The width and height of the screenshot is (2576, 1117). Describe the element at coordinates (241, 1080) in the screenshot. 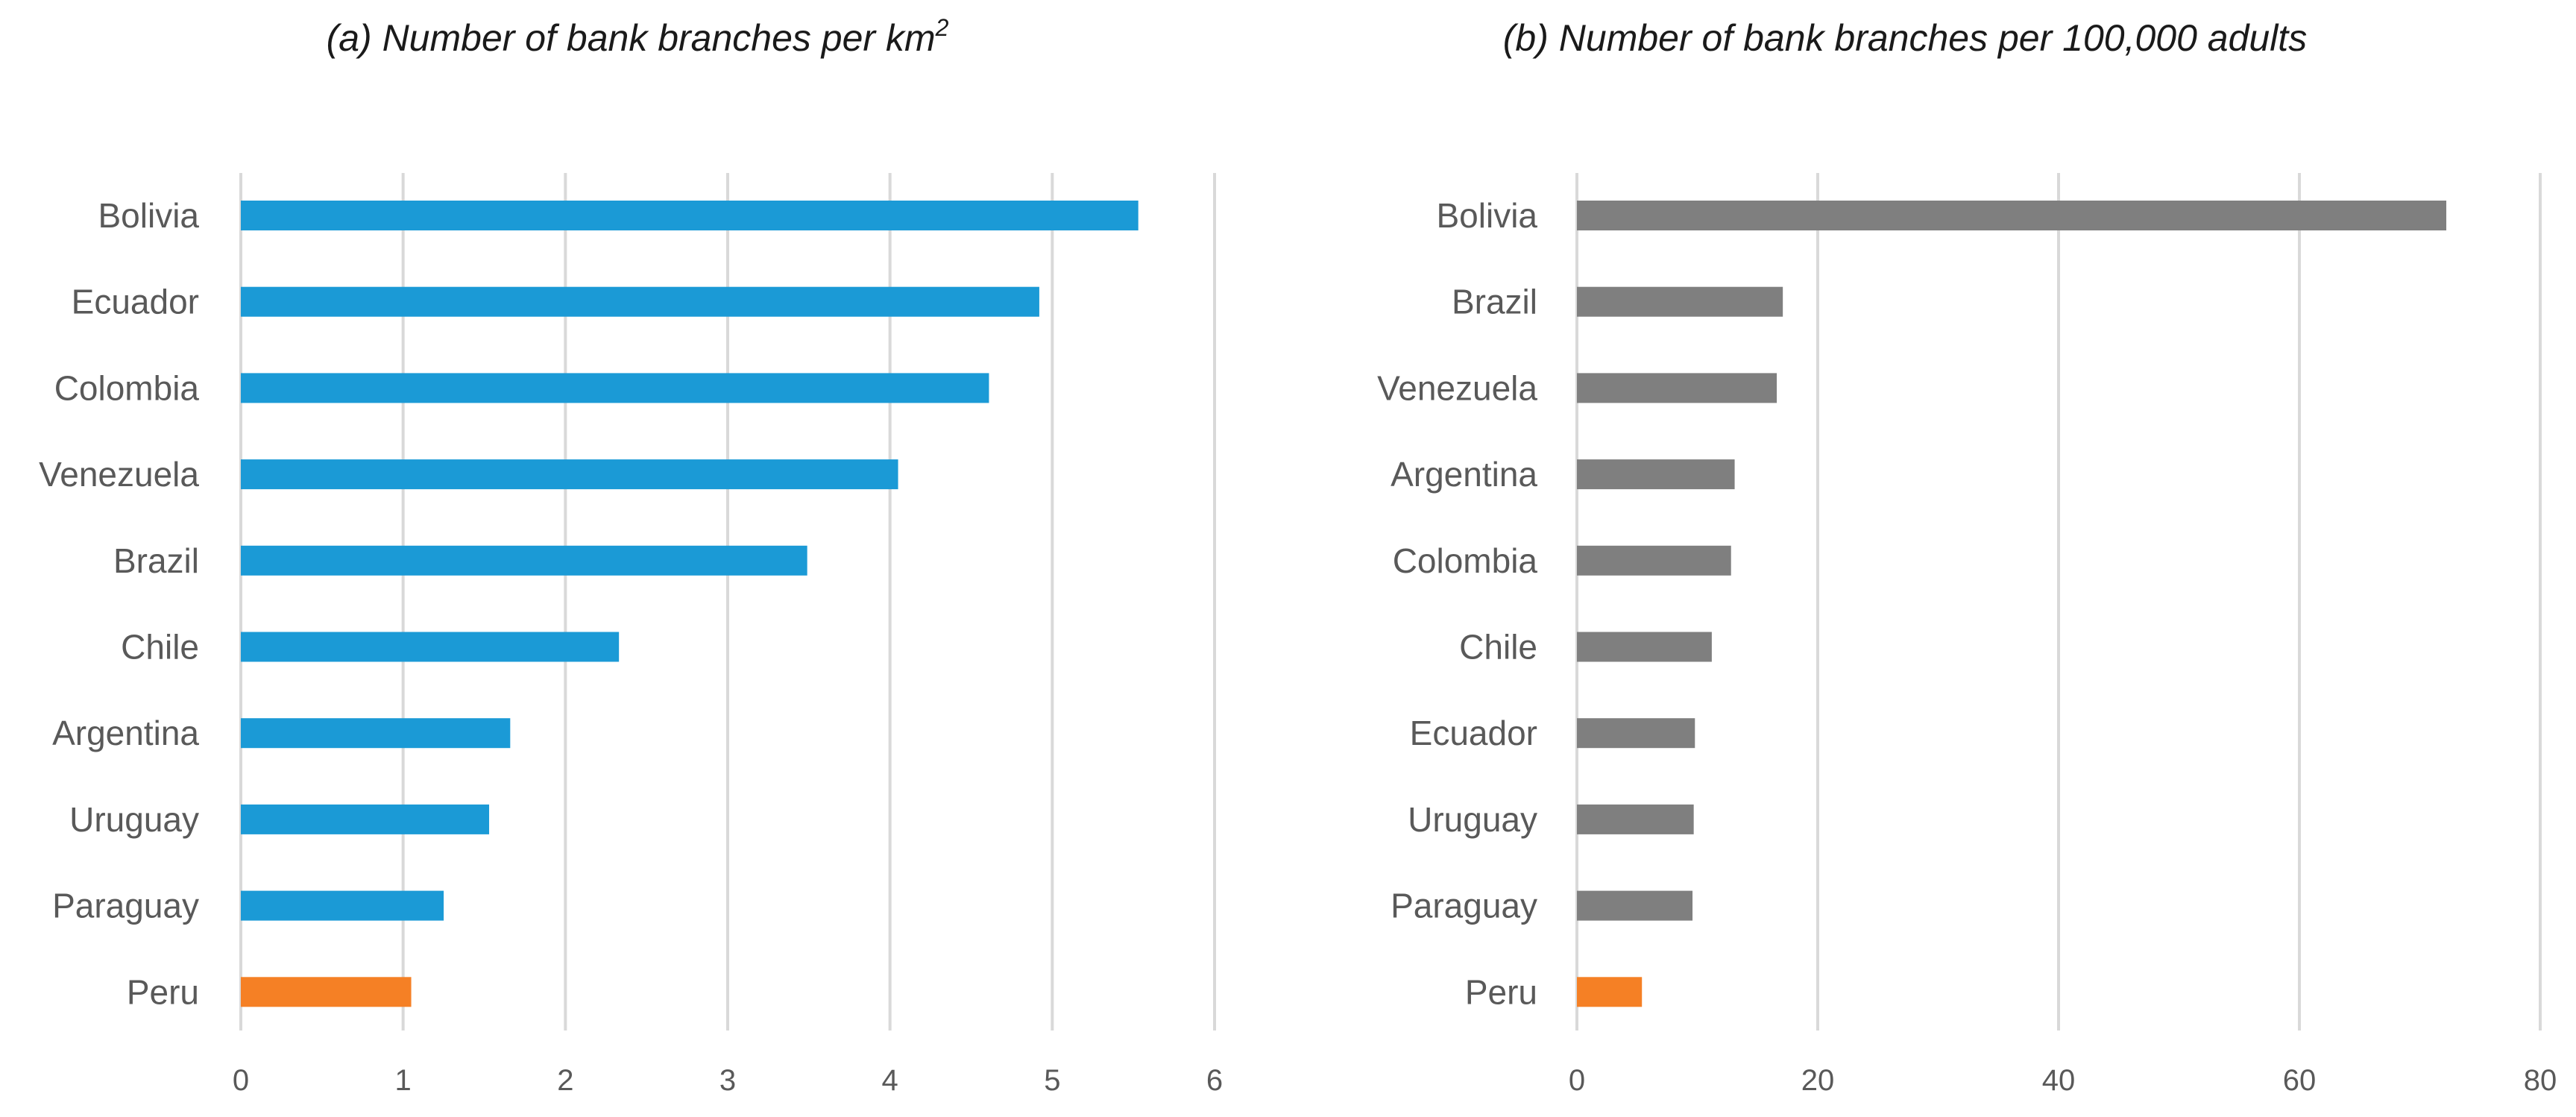

I see `panel-a-x-tick-label: 0` at that location.